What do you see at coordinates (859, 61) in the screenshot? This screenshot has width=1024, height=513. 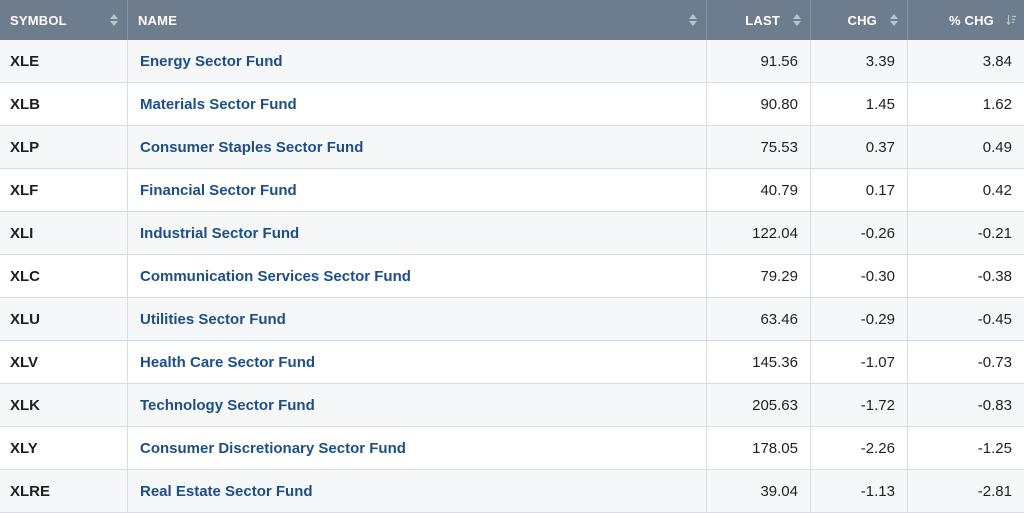 I see `change-cell: 3.39` at bounding box center [859, 61].